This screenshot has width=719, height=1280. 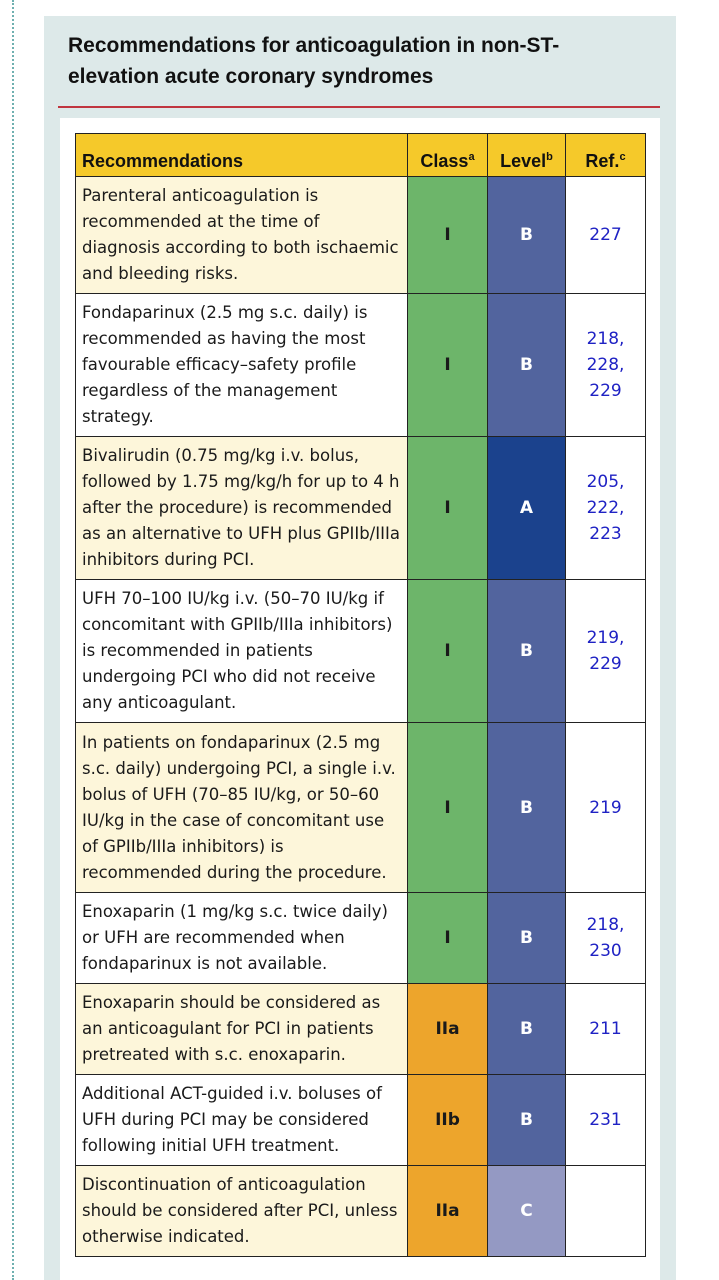 I want to click on header-ref: Ref.c, so click(x=605, y=155).